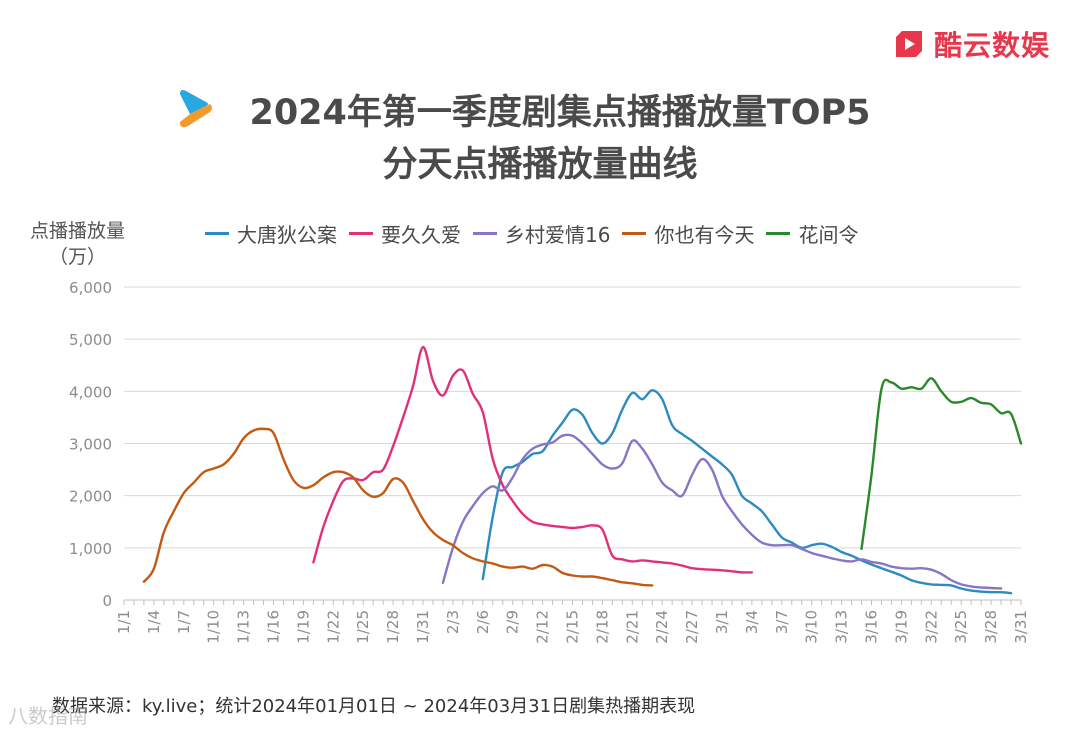 This screenshot has width=1080, height=735. Describe the element at coordinates (1021, 627) in the screenshot. I see `x-tick-label: 3/31` at that location.